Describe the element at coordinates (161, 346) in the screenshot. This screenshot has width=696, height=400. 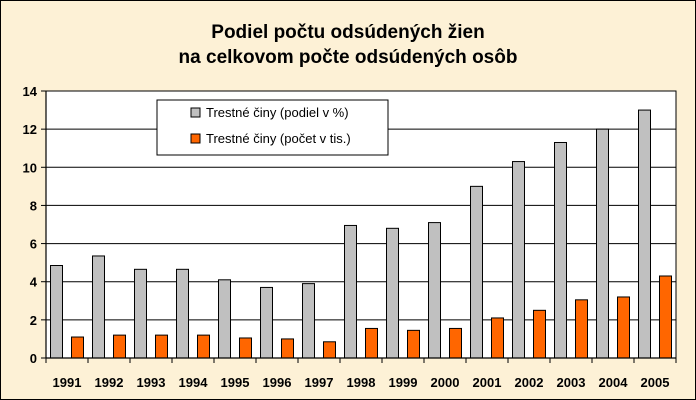
I see `bar-count-1993` at that location.